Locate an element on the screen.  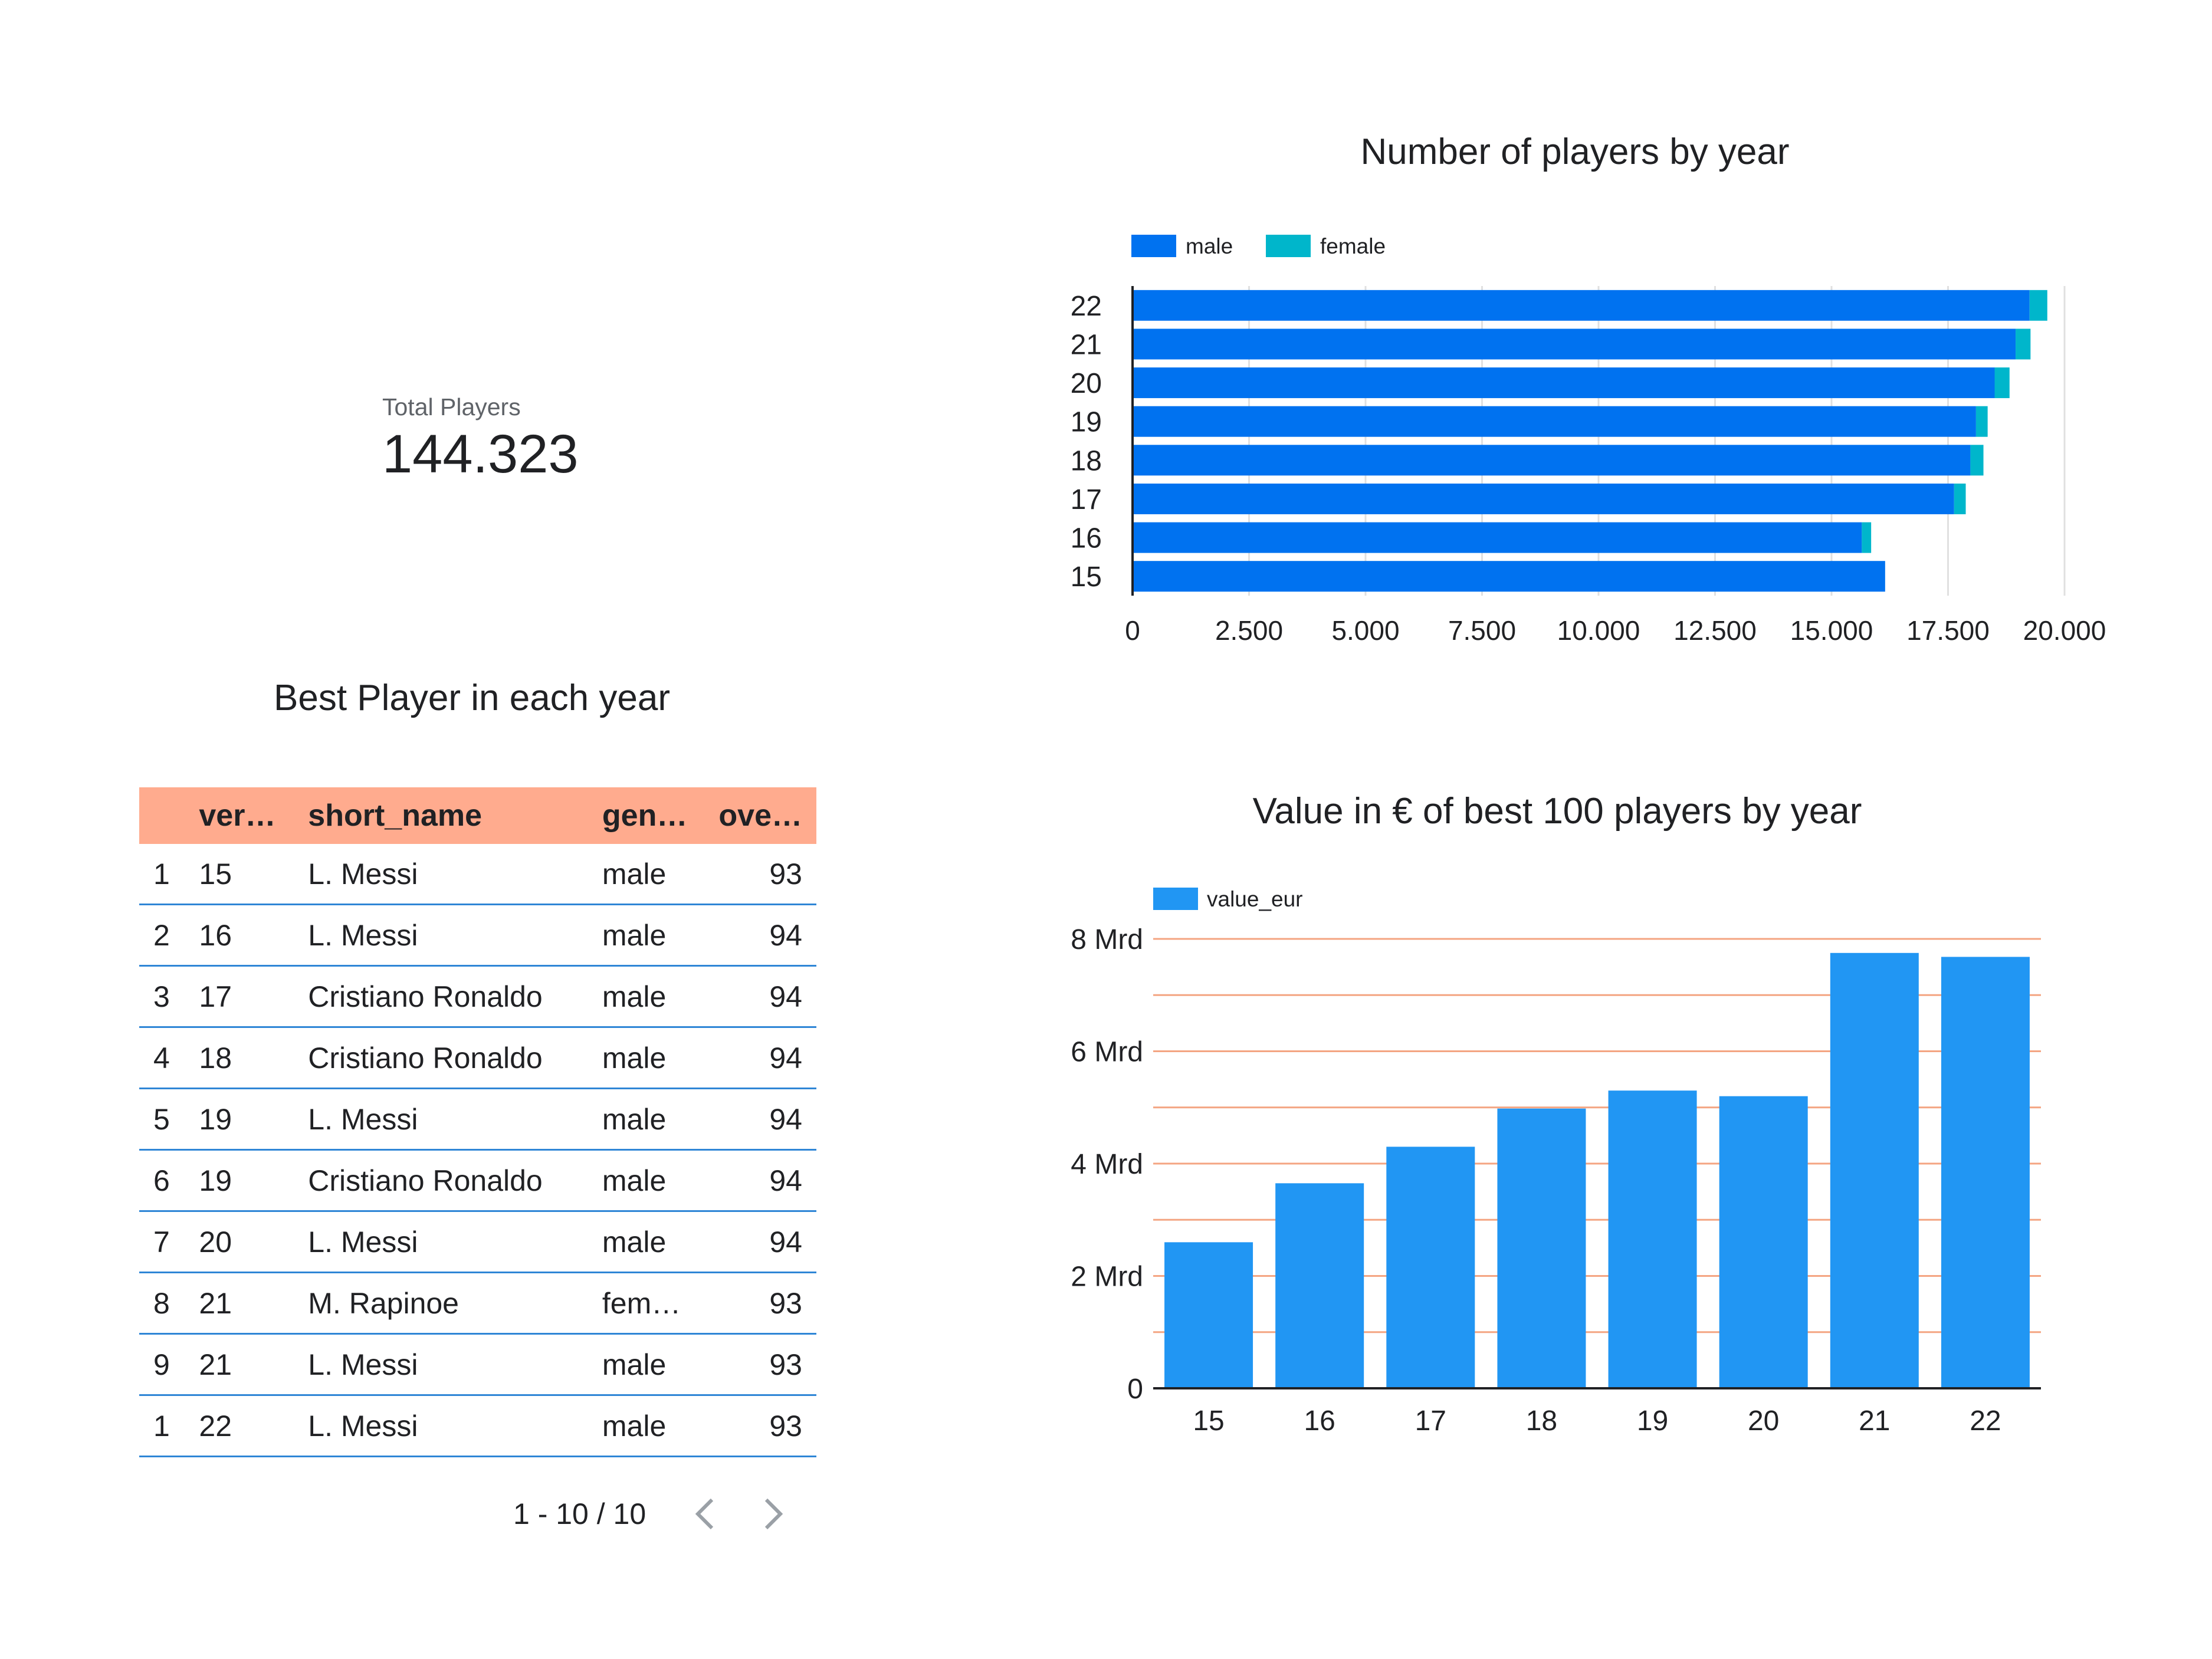
y-tick-label: 19 is located at coordinates (1086, 422).